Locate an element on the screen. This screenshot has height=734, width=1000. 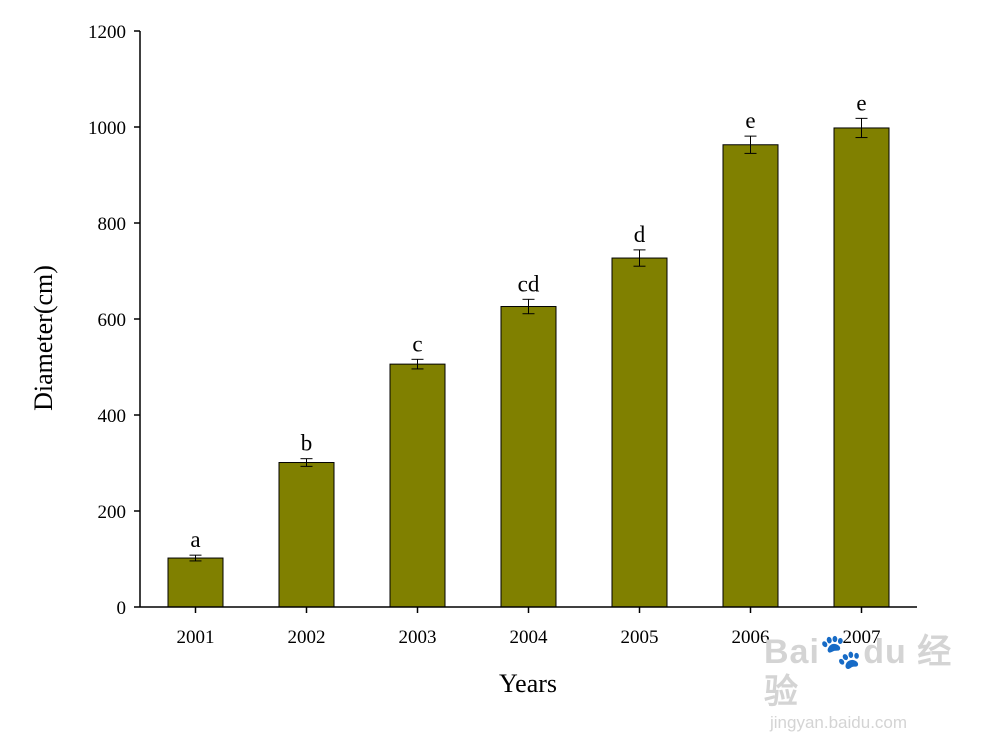
bar-2002 is located at coordinates (306, 535).